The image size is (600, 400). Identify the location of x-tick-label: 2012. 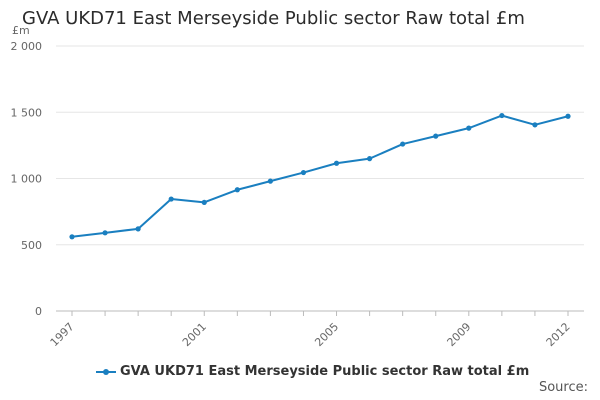
(558, 334).